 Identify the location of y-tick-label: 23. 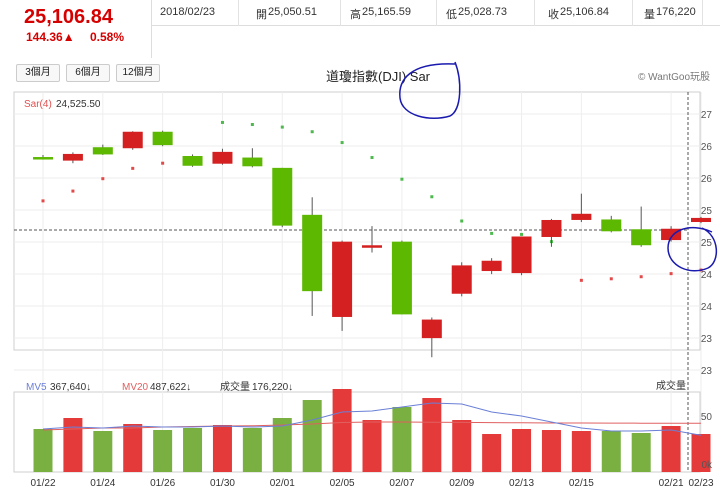
(707, 371).